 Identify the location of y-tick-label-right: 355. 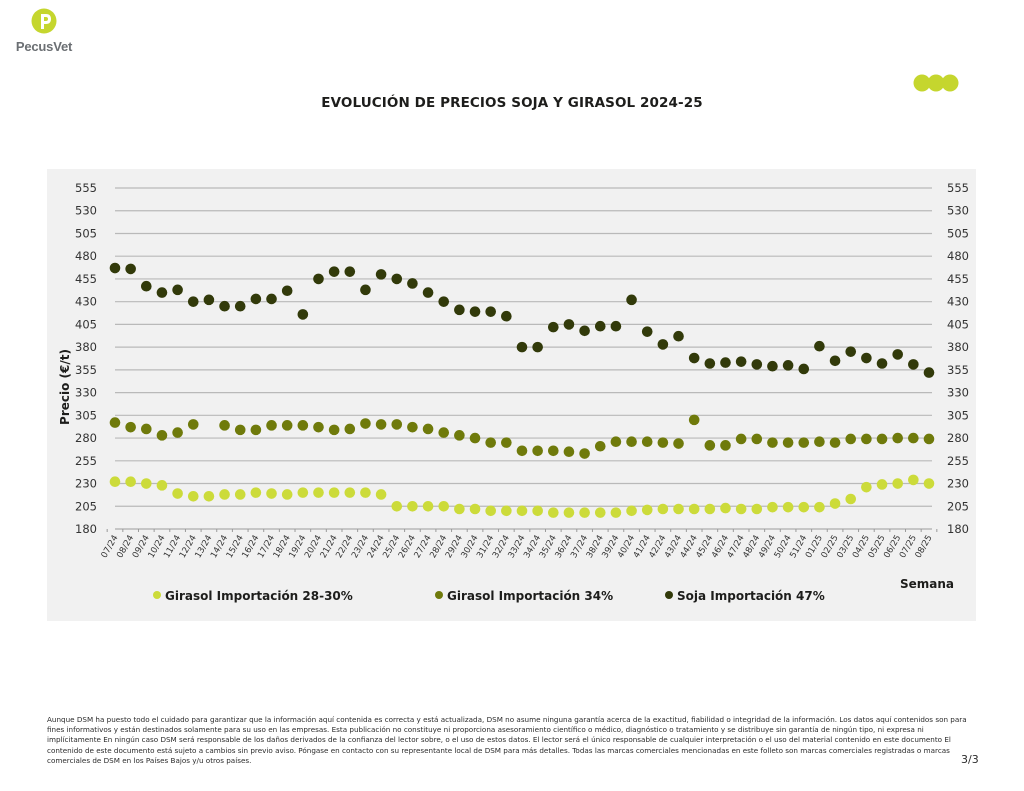
(958, 370).